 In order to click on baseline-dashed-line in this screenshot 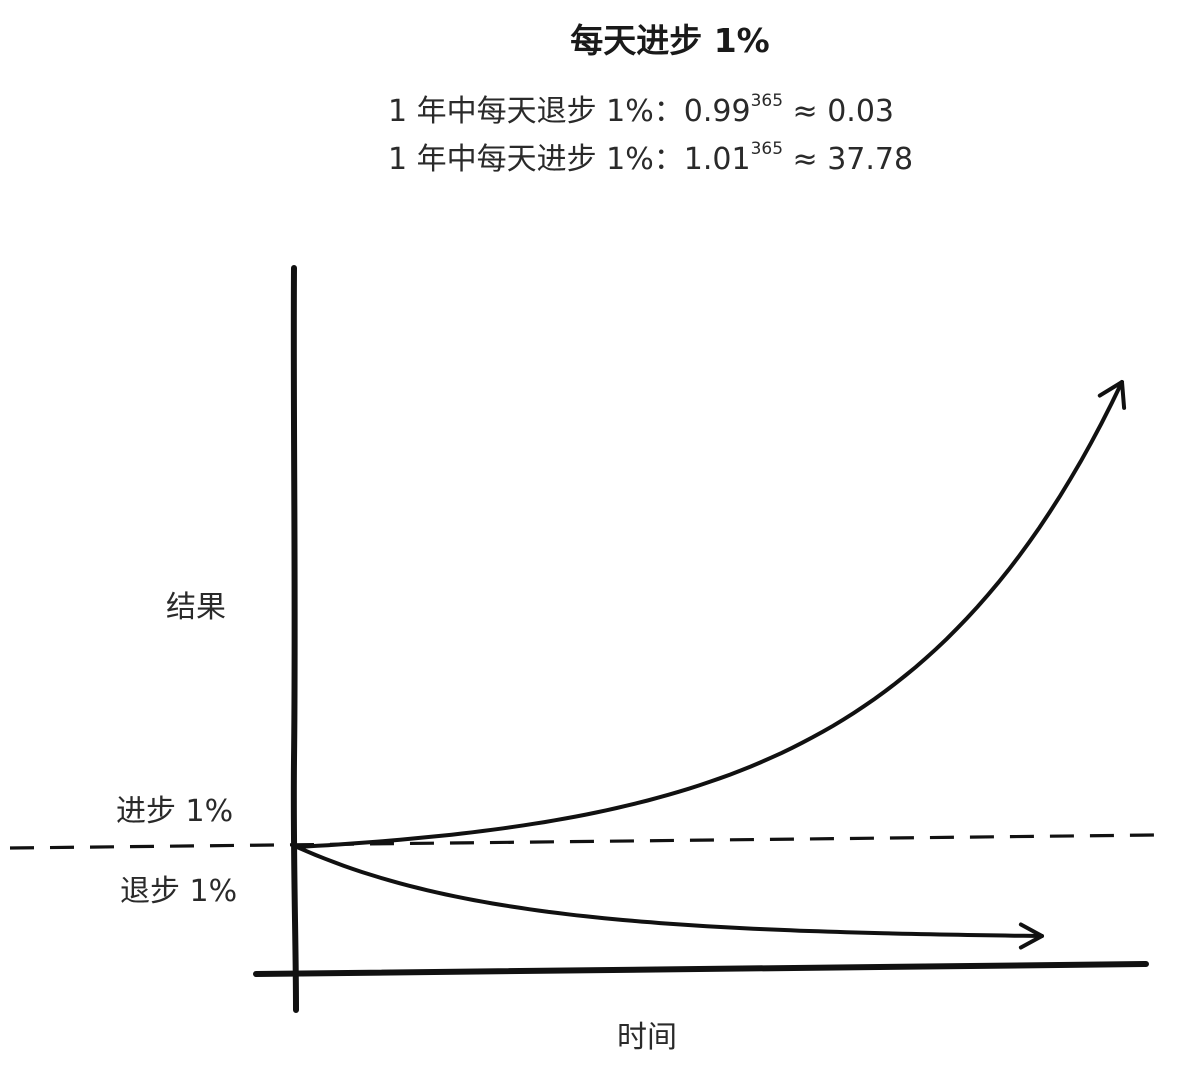, I will do `click(582, 841)`.